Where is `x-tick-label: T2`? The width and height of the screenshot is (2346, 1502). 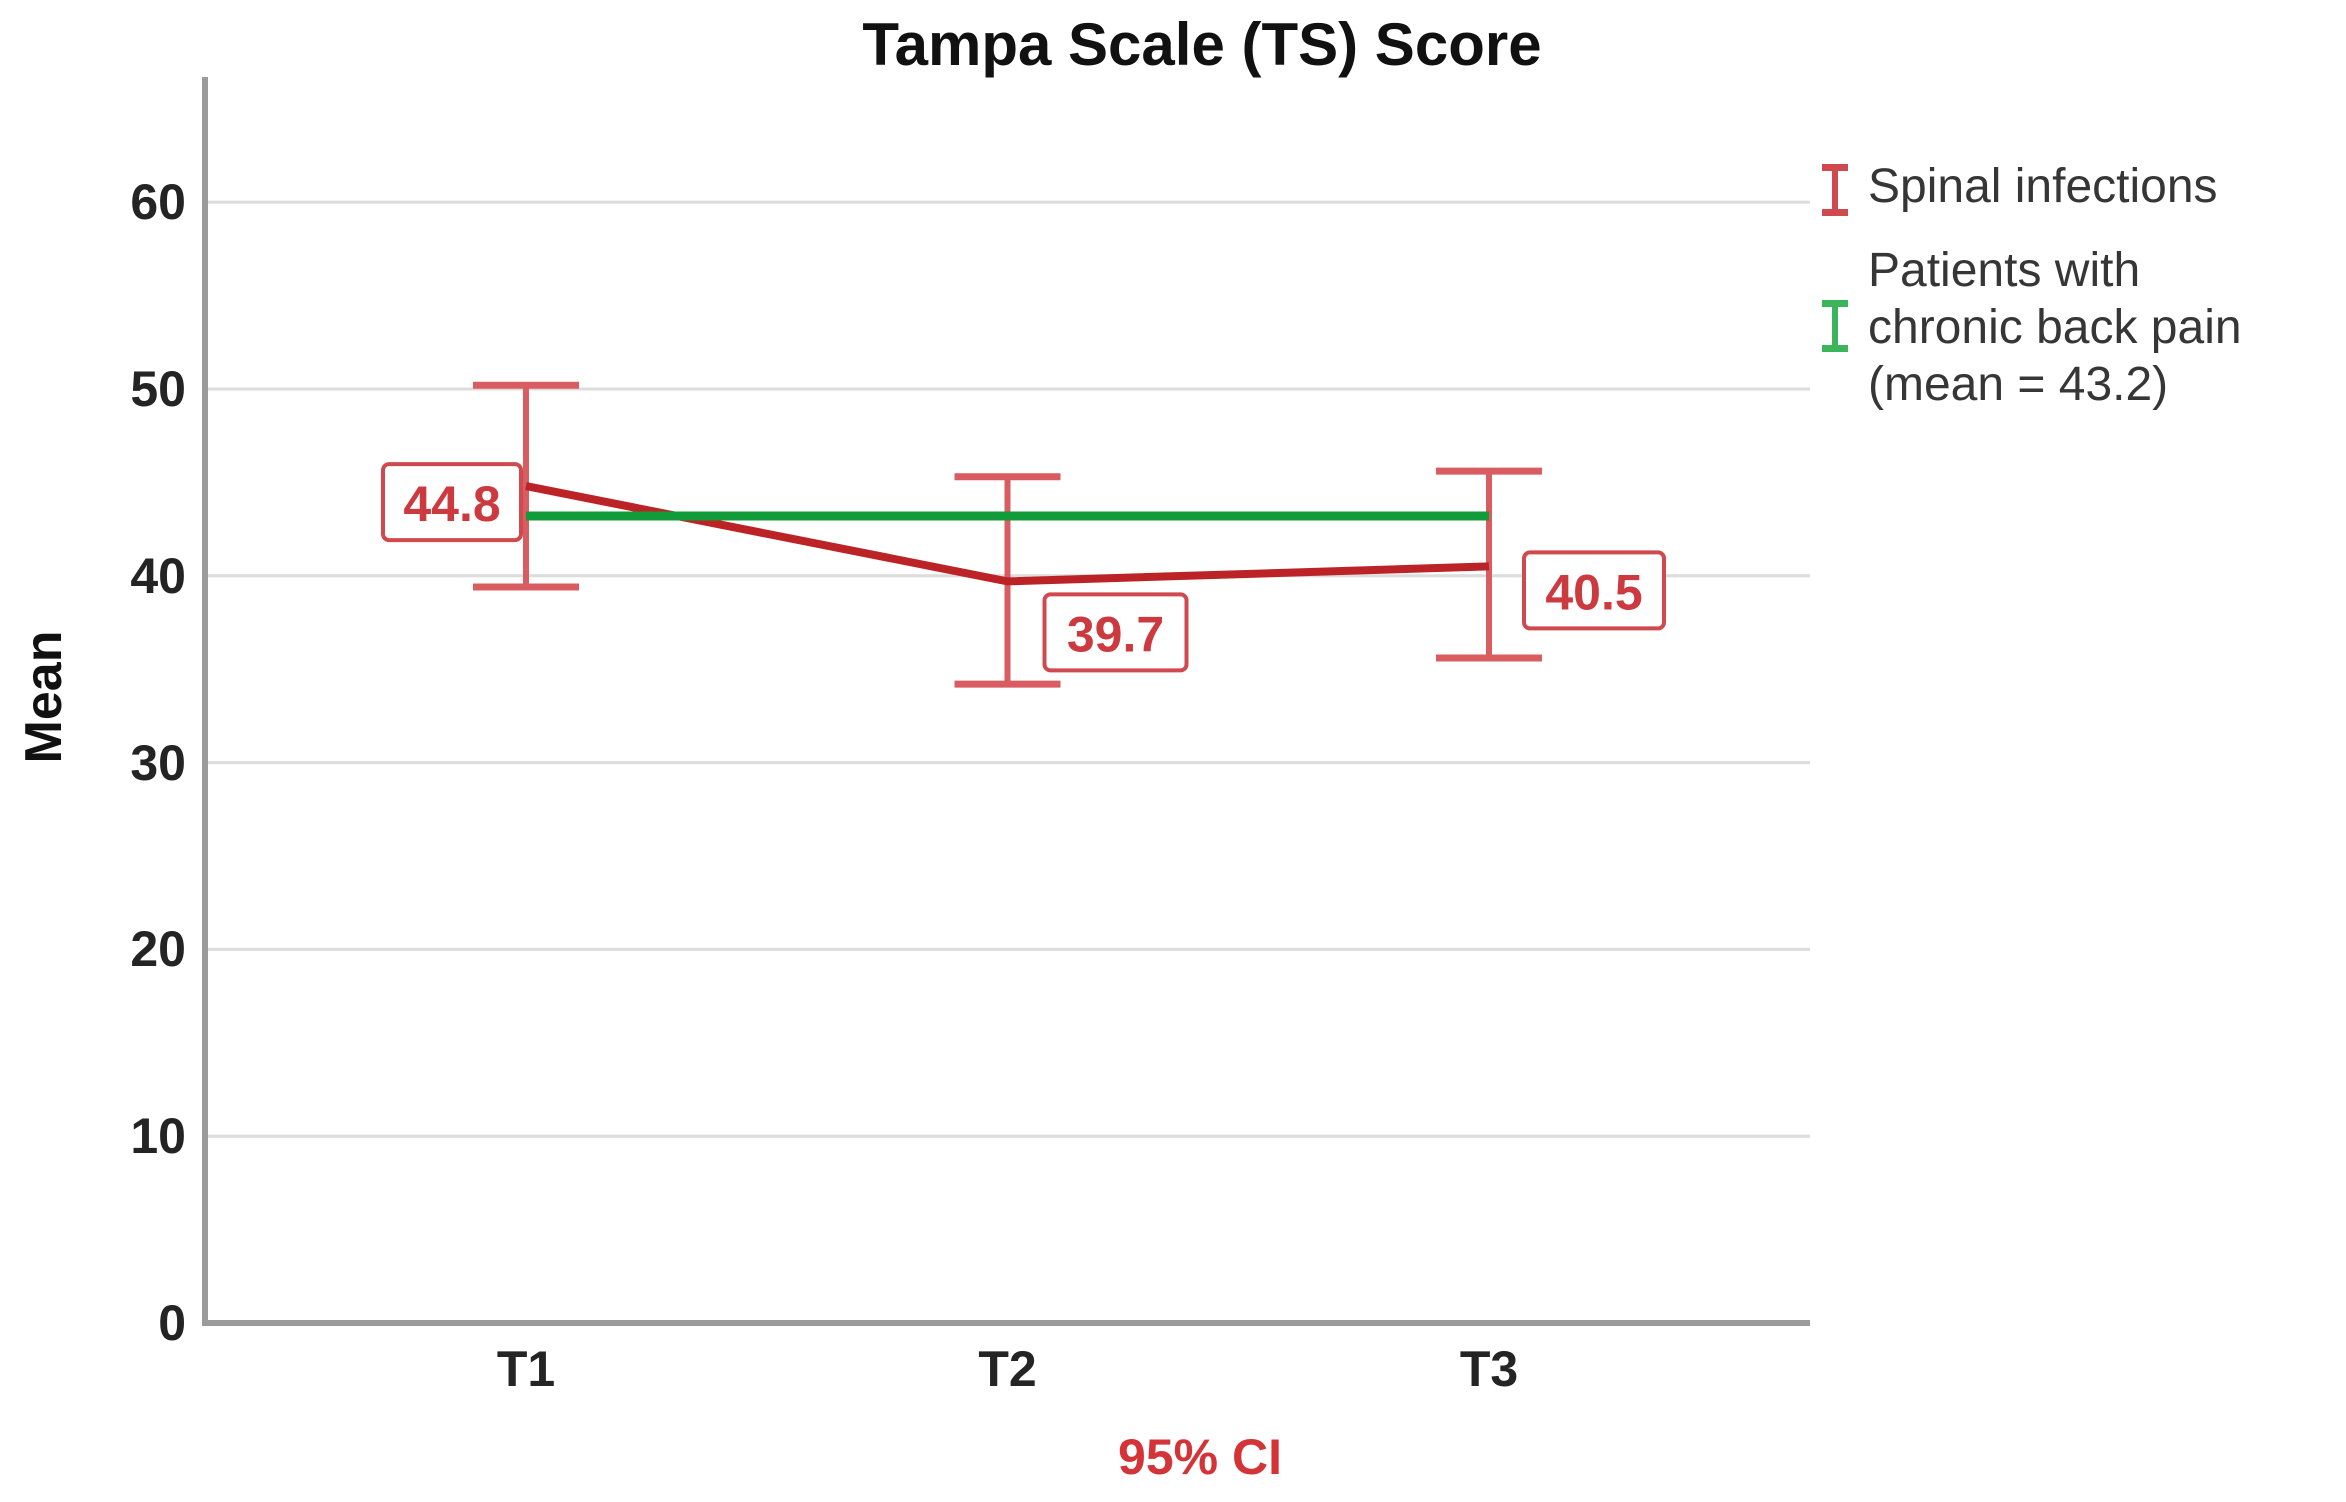 x-tick-label: T2 is located at coordinates (1007, 1369).